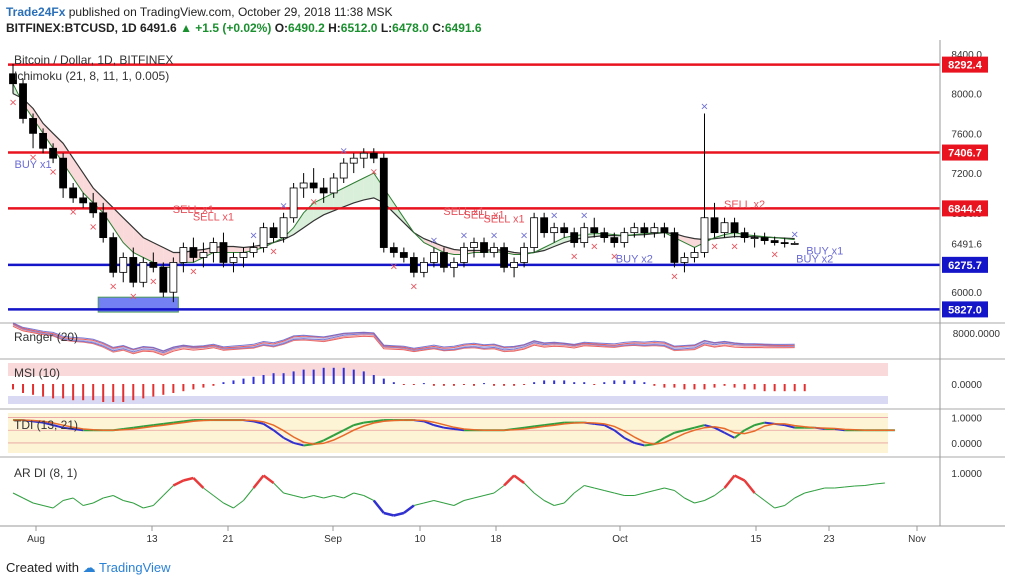 Image resolution: width=1011 pixels, height=587 pixels. What do you see at coordinates (502, 486) in the screenshot?
I see `ardi-pane: AR DI (8, 1)` at bounding box center [502, 486].